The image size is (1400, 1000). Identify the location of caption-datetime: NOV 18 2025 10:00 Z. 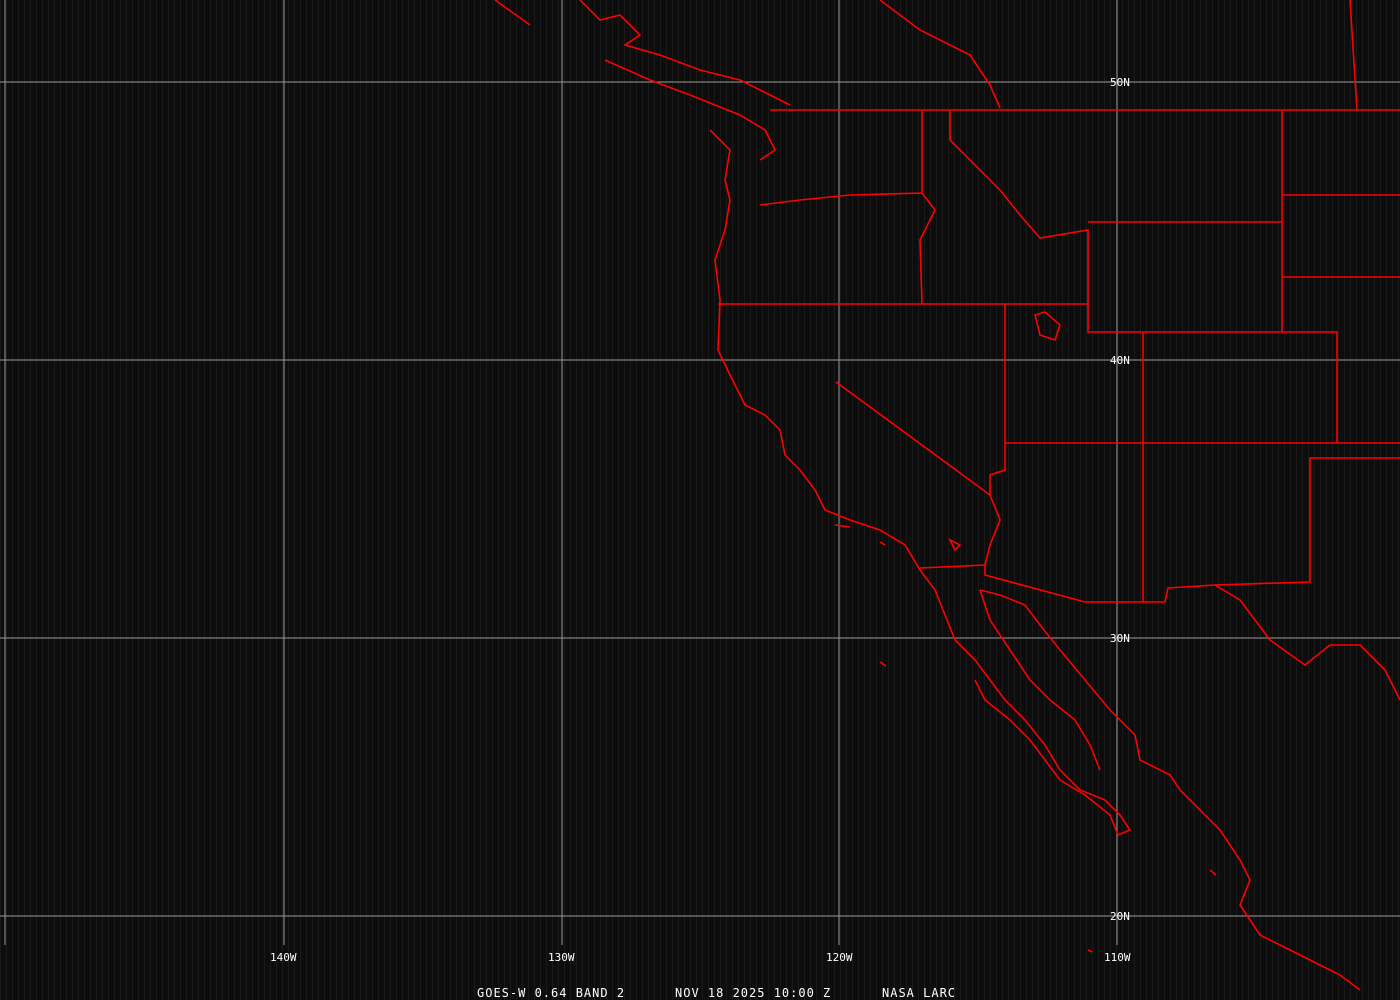
(753, 993).